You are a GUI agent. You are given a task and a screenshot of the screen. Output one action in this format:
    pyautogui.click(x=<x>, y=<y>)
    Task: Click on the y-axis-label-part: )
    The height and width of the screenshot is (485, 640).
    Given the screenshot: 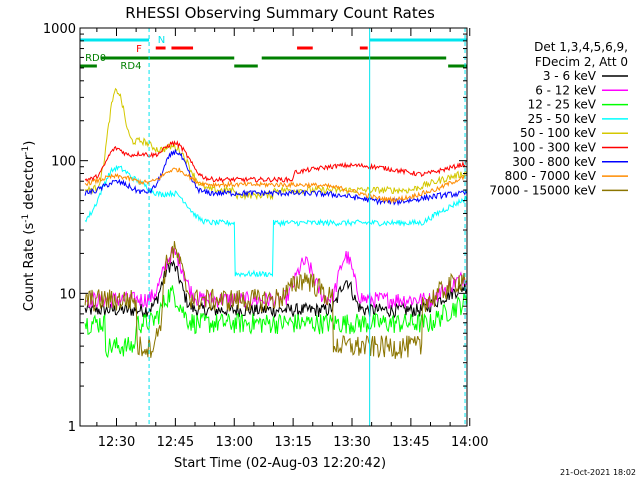 What is the action you would take?
    pyautogui.click(x=29, y=143)
    